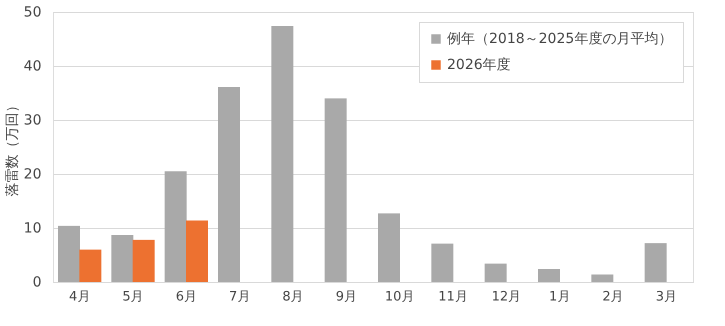  I want to click on x-tick-label: 10月, so click(399, 297).